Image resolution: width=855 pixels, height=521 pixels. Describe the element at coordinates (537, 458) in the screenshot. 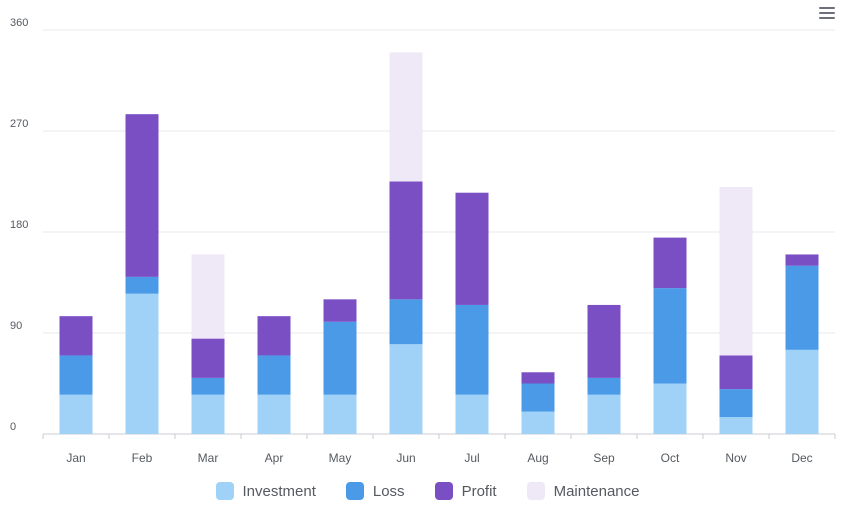

I see `x-tick-label: Aug` at that location.